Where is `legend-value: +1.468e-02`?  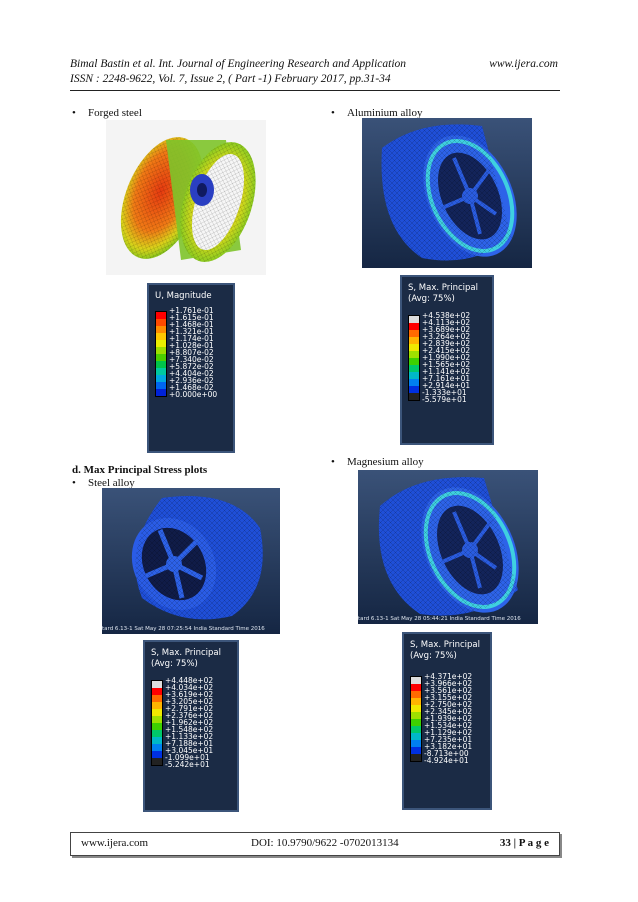 legend-value: +1.468e-02 is located at coordinates (191, 387).